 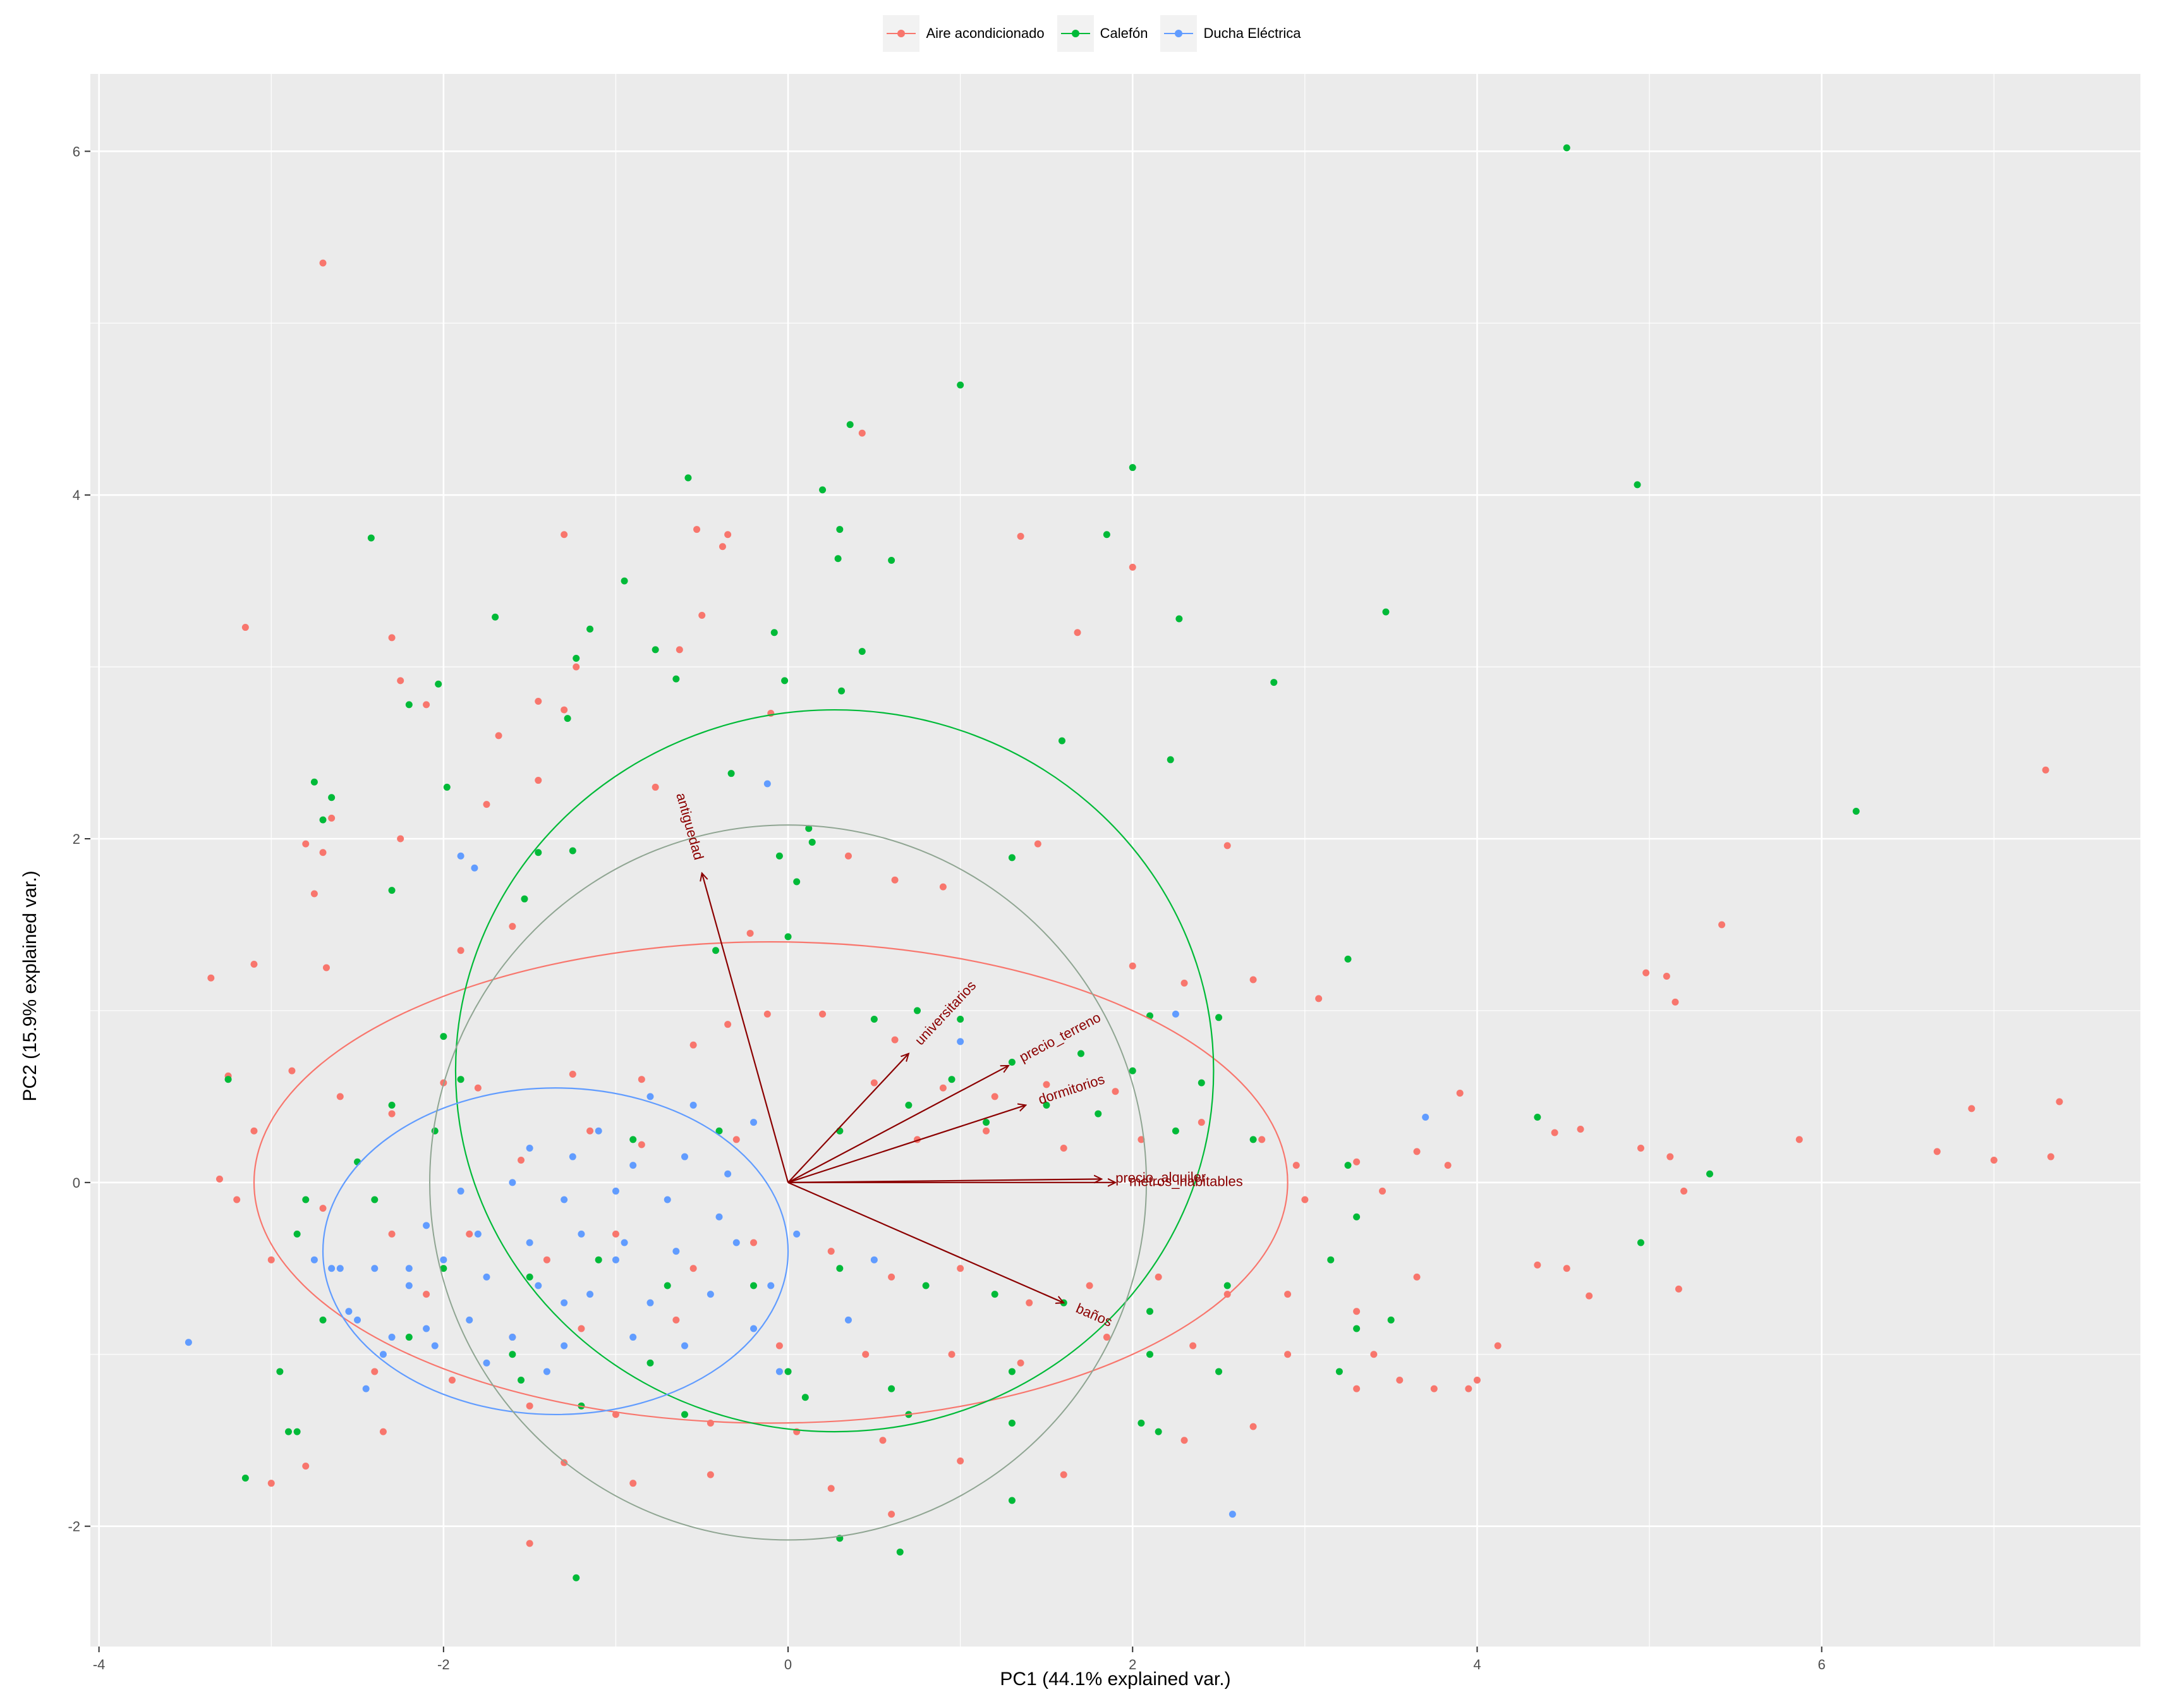 What do you see at coordinates (1160, 1177) in the screenshot?
I see `loading-label-precio-alquiler: precio_alquiler` at bounding box center [1160, 1177].